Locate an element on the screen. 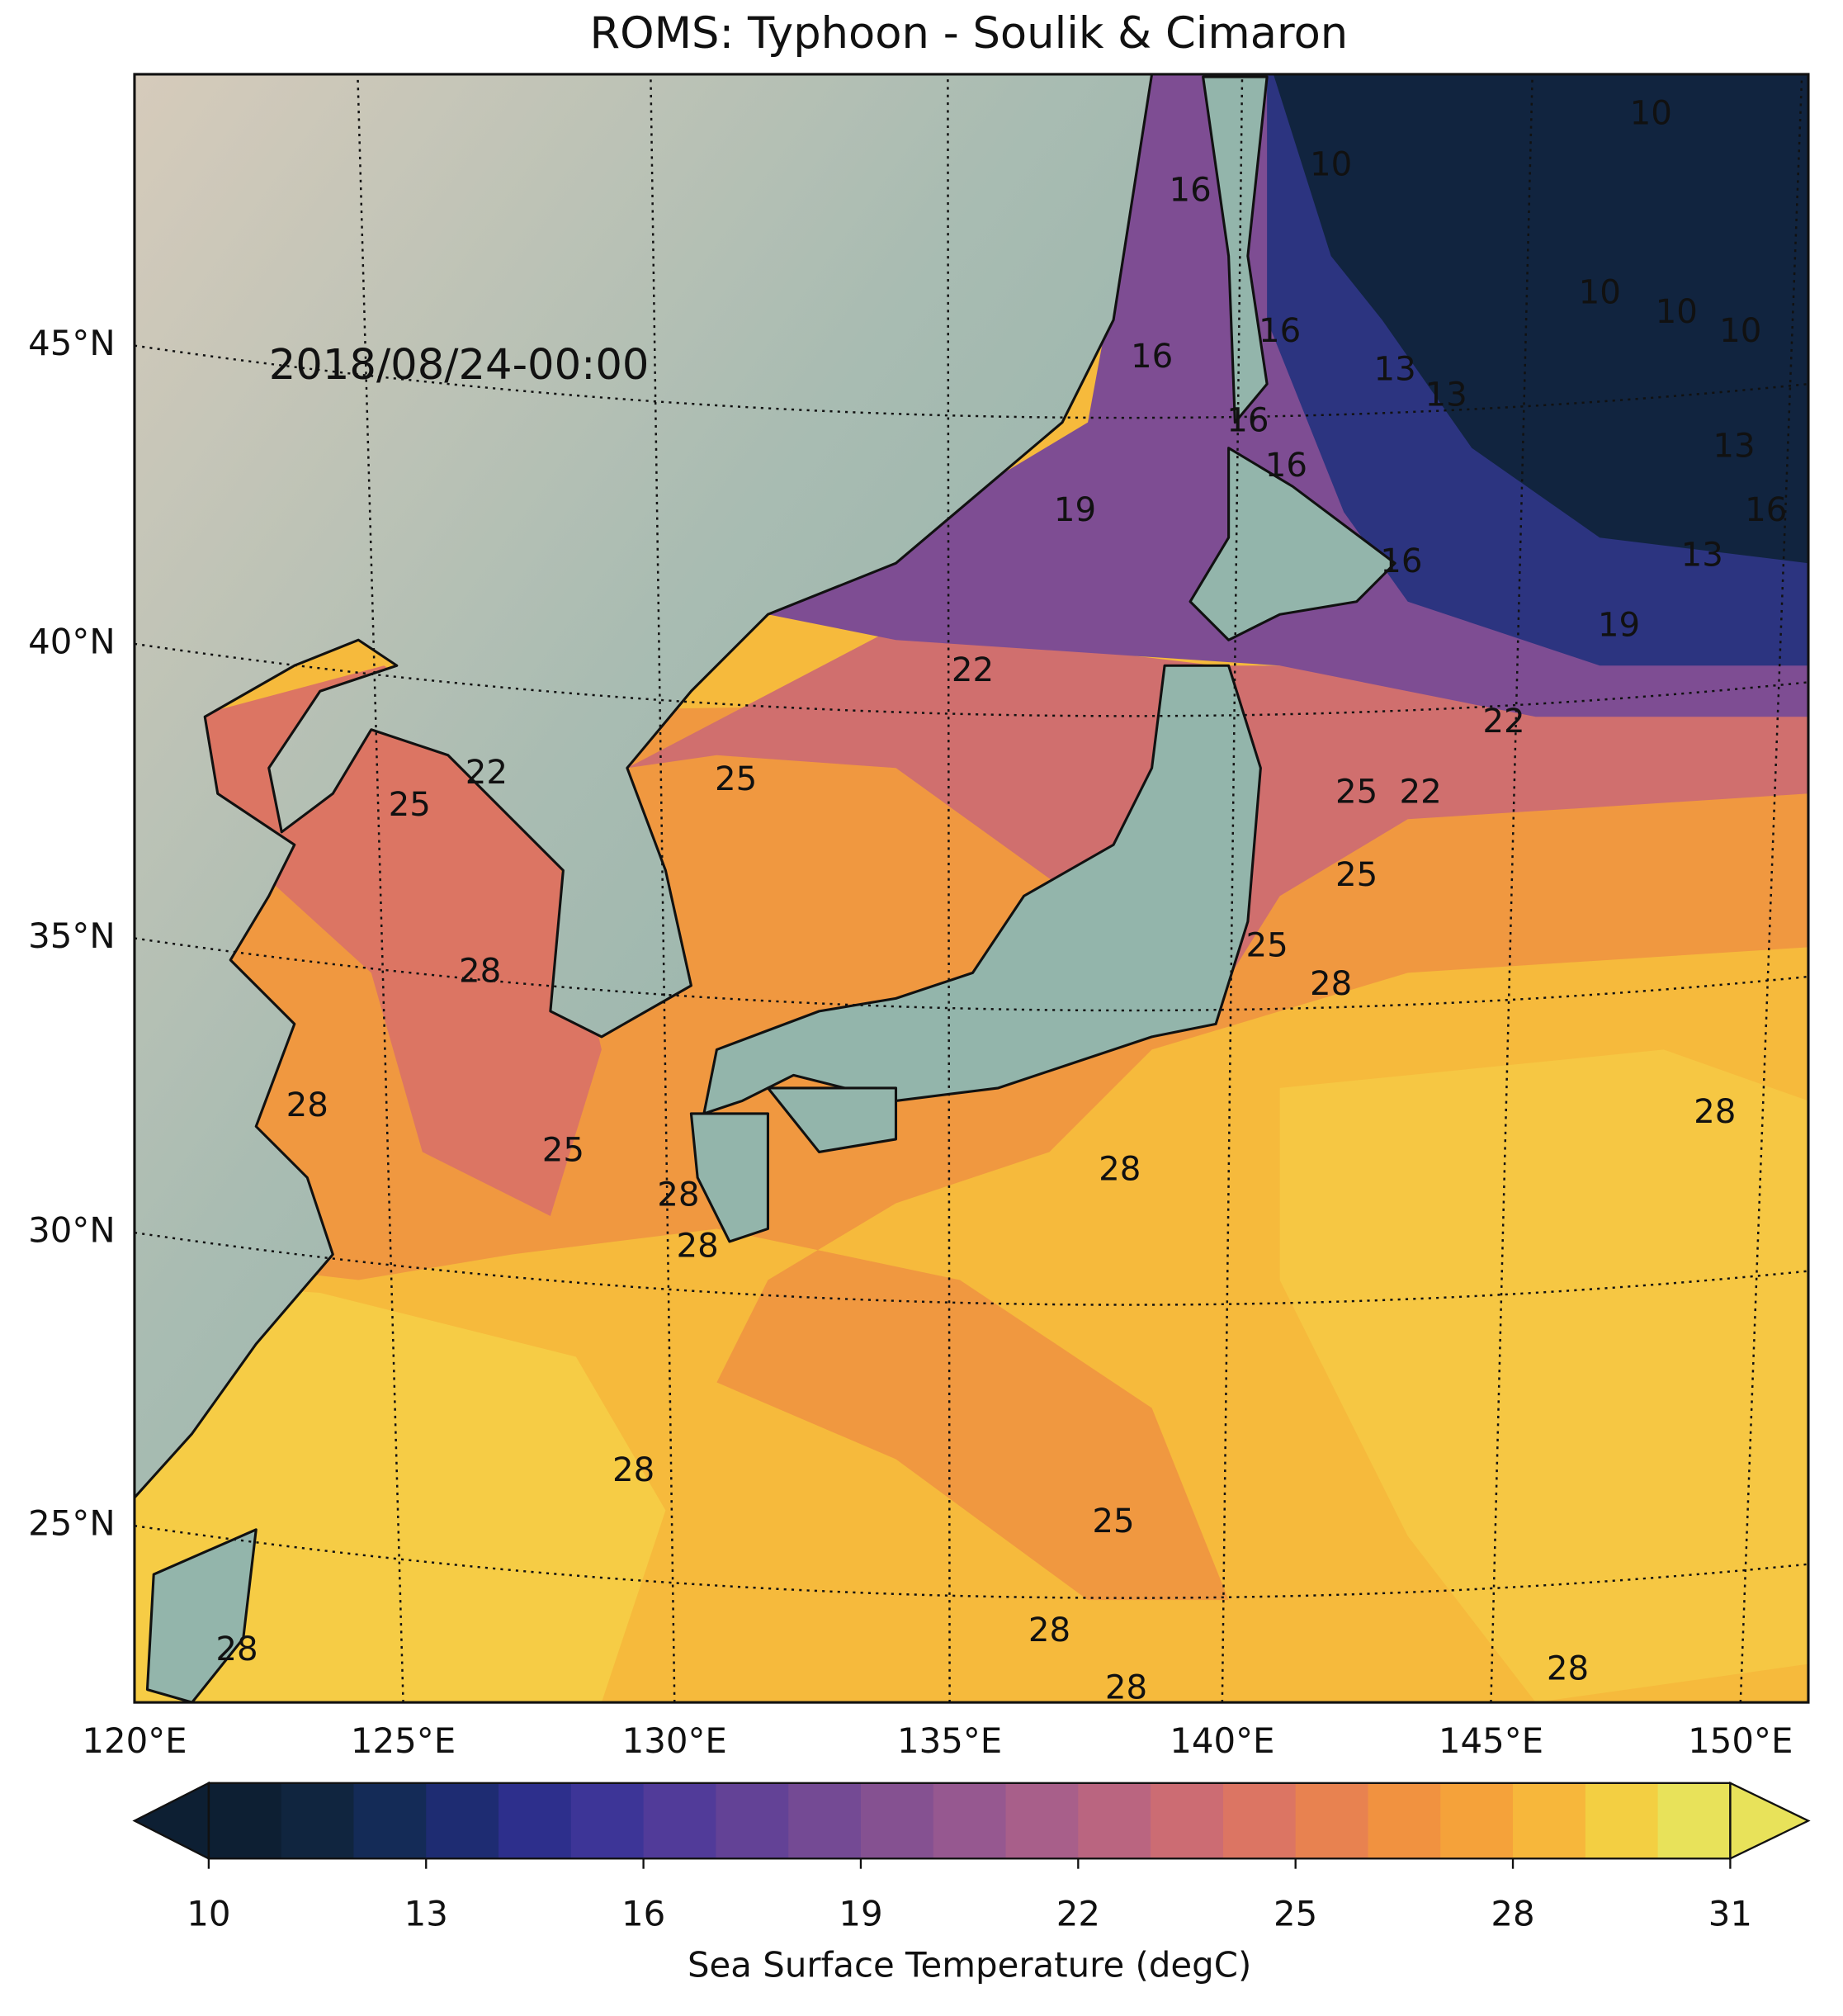 This screenshot has height=2016, width=1843. timestamp: 2018/08/24-00:00 is located at coordinates (459, 365).